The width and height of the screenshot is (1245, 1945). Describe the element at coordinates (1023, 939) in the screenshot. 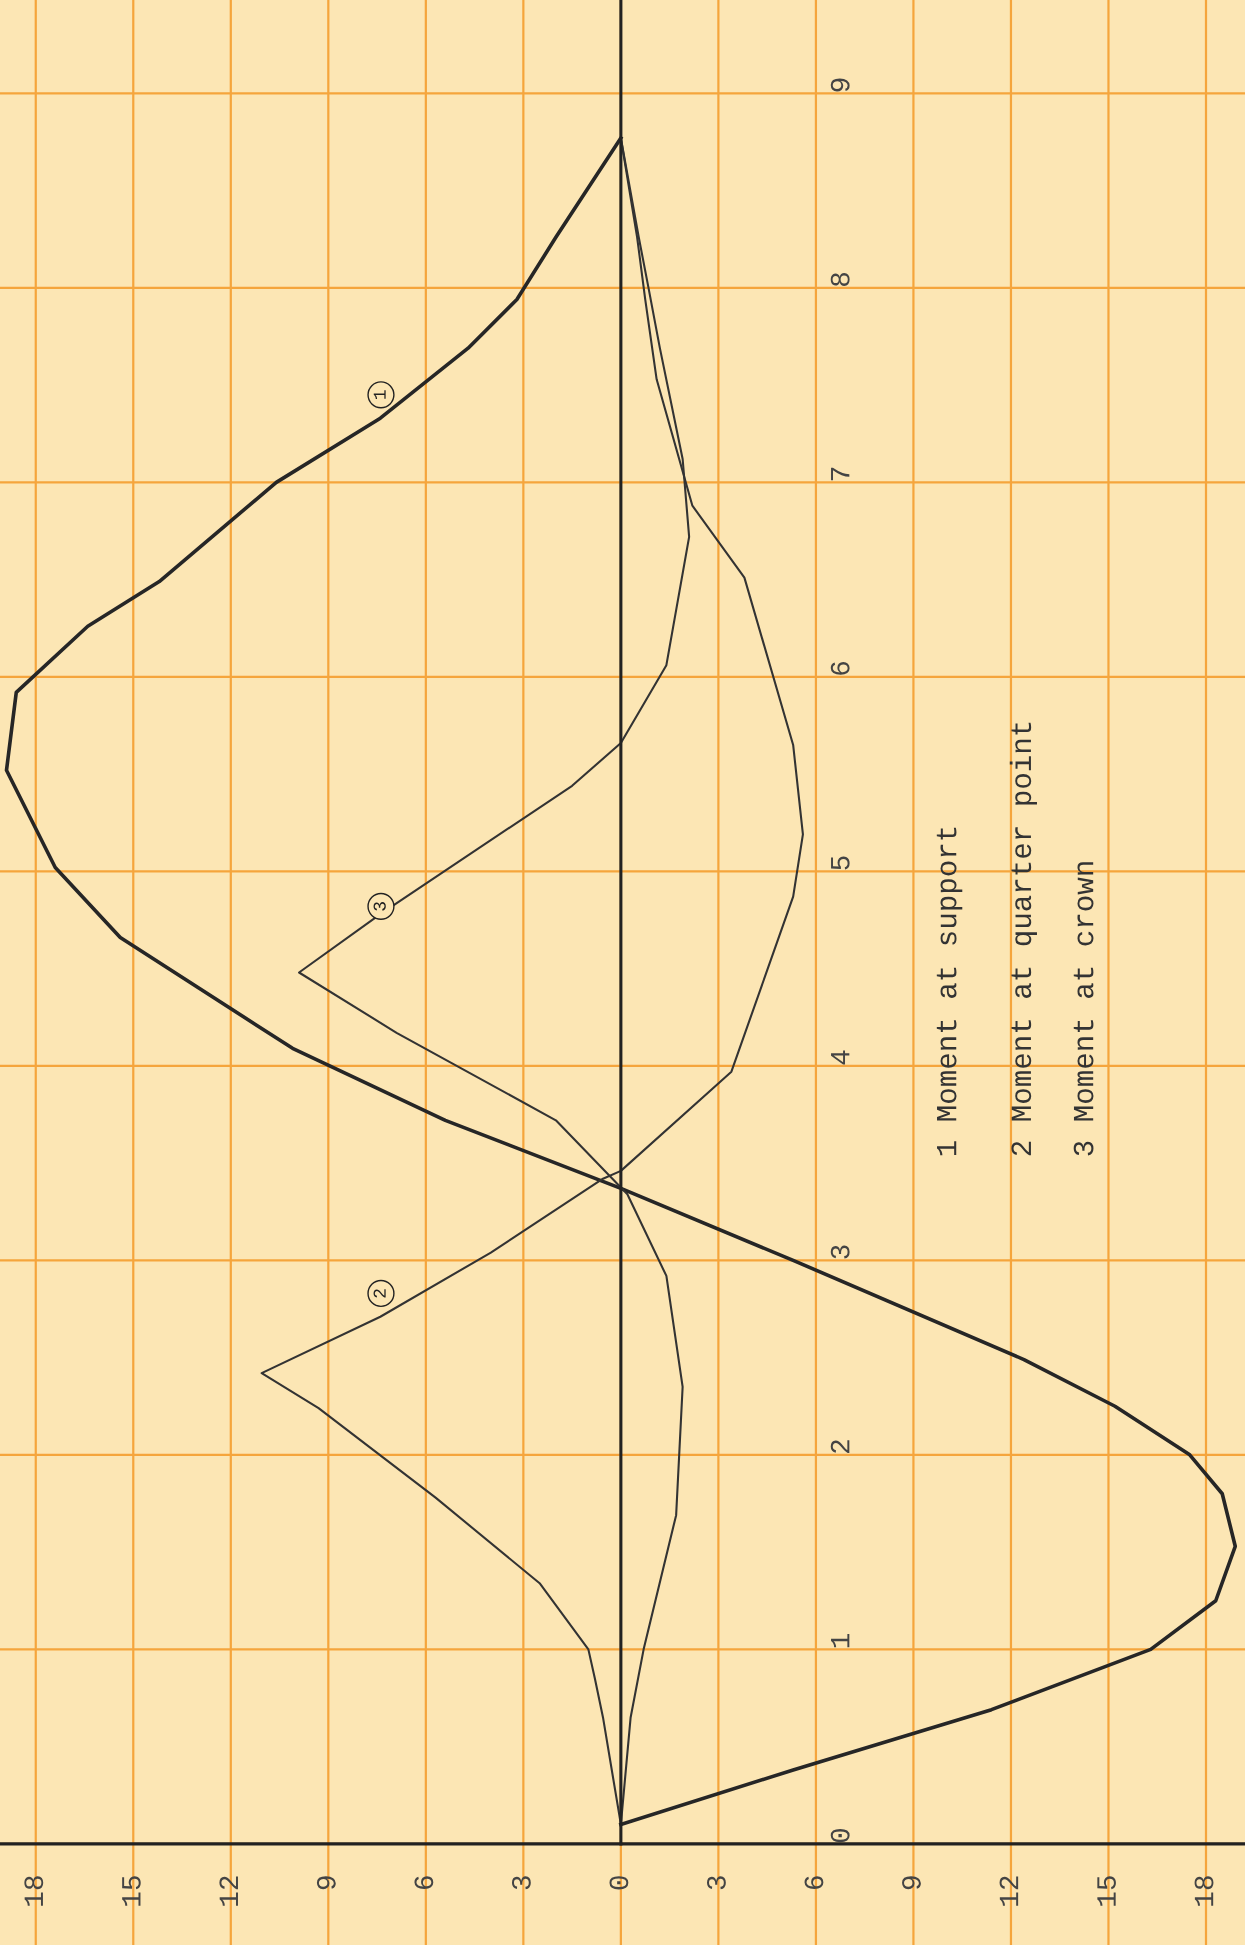

I see `annotation: 2 Moment at quarter point` at that location.